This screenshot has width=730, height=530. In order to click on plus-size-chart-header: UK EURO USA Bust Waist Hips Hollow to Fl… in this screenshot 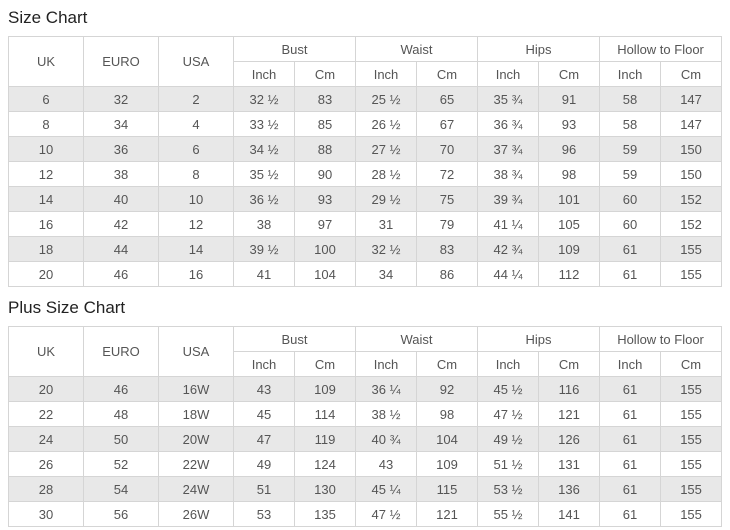, I will do `click(365, 351)`.